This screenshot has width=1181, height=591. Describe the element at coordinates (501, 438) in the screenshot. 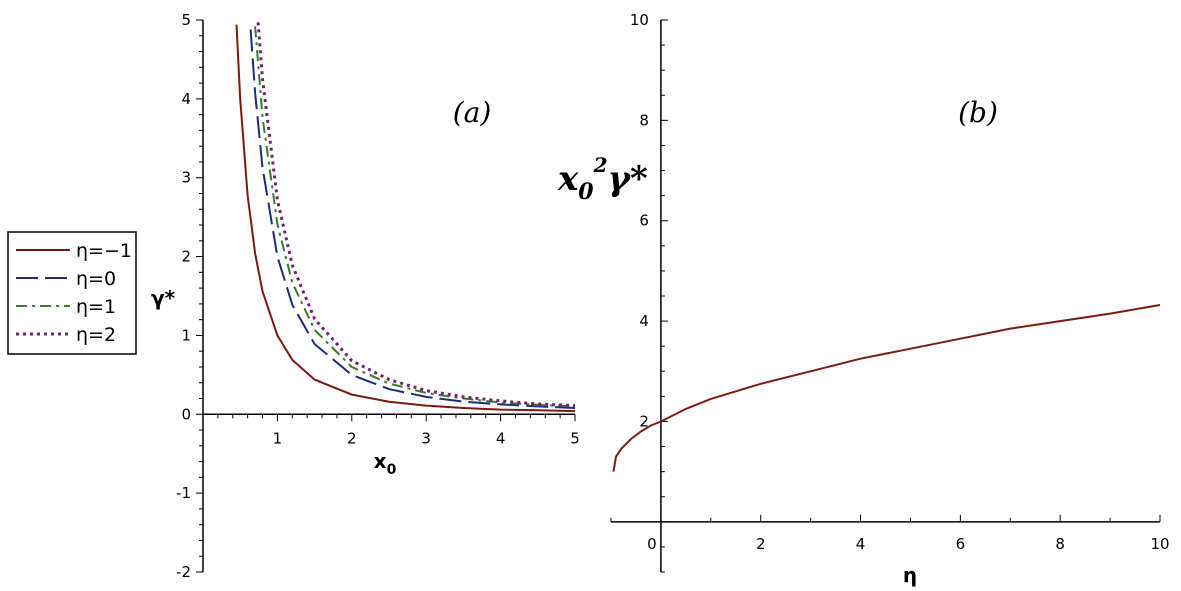

I see `chart-a-x-tick-label: 4` at that location.